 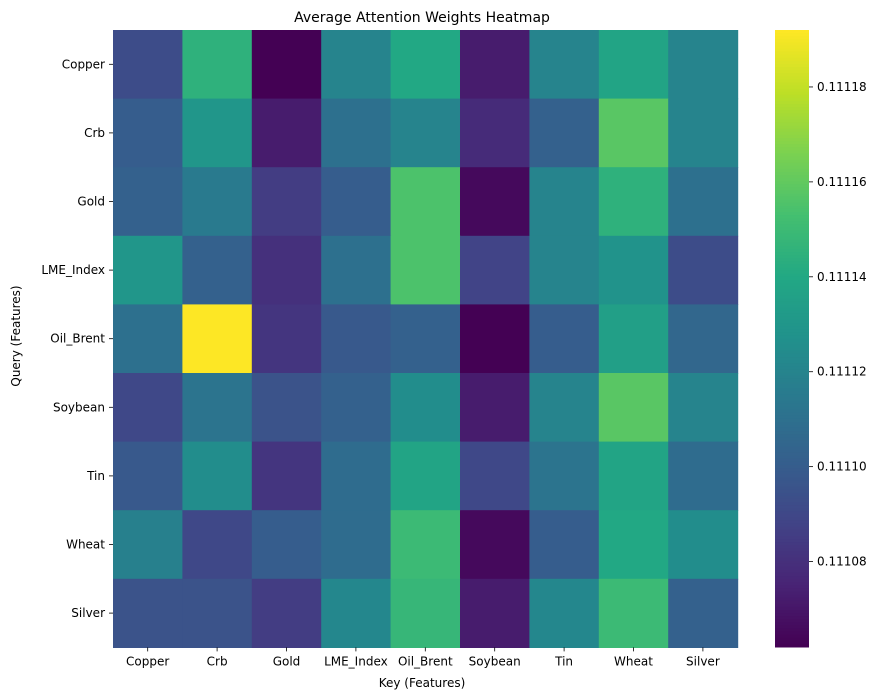 I want to click on x-axis-label: Key (Features), so click(x=422, y=683).